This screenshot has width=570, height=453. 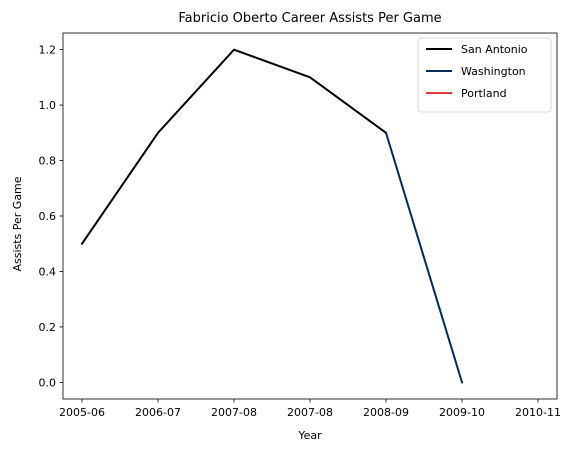 What do you see at coordinates (158, 412) in the screenshot?
I see `x-tick-label: 2006-07` at bounding box center [158, 412].